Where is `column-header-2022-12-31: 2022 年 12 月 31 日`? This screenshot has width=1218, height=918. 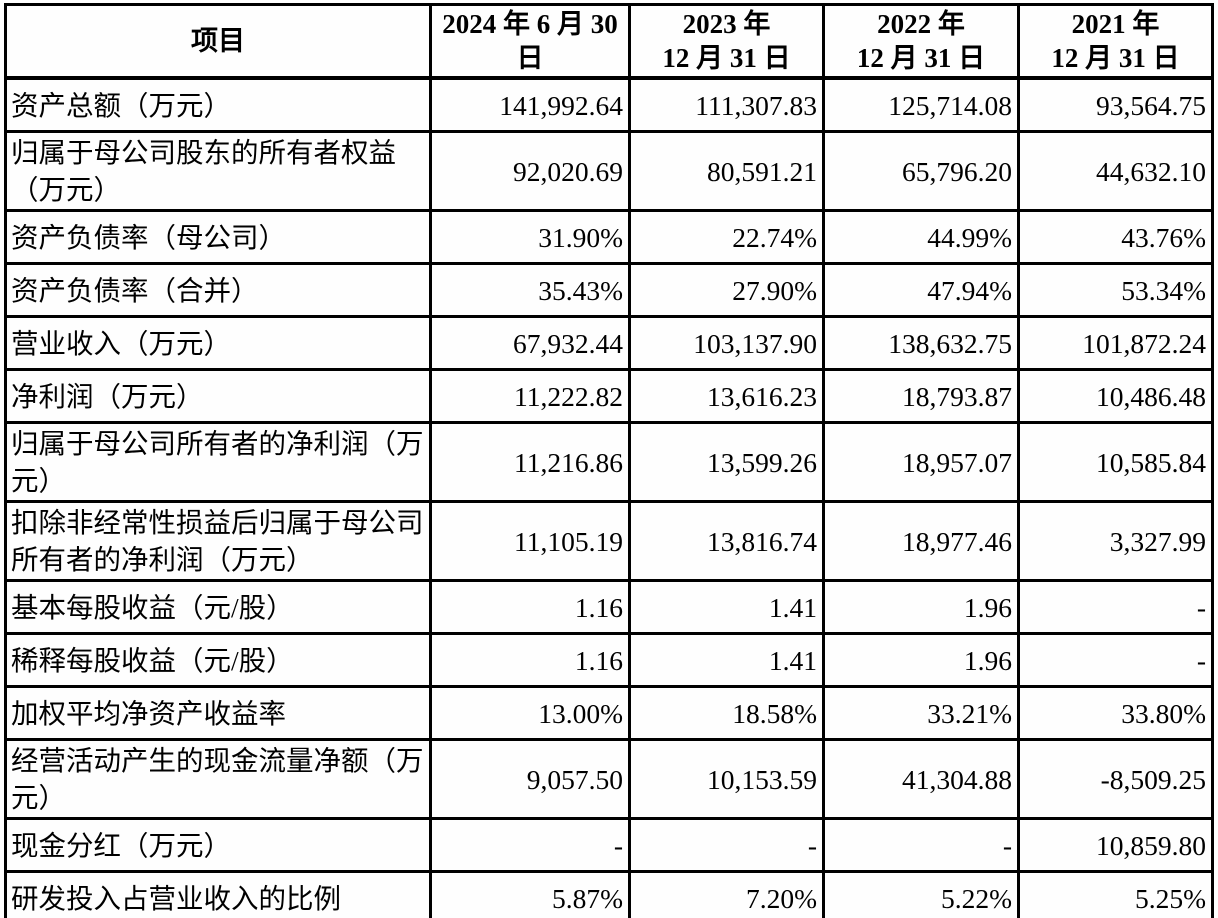
column-header-2022-12-31: 2022 年 12 月 31 日 is located at coordinates (921, 41).